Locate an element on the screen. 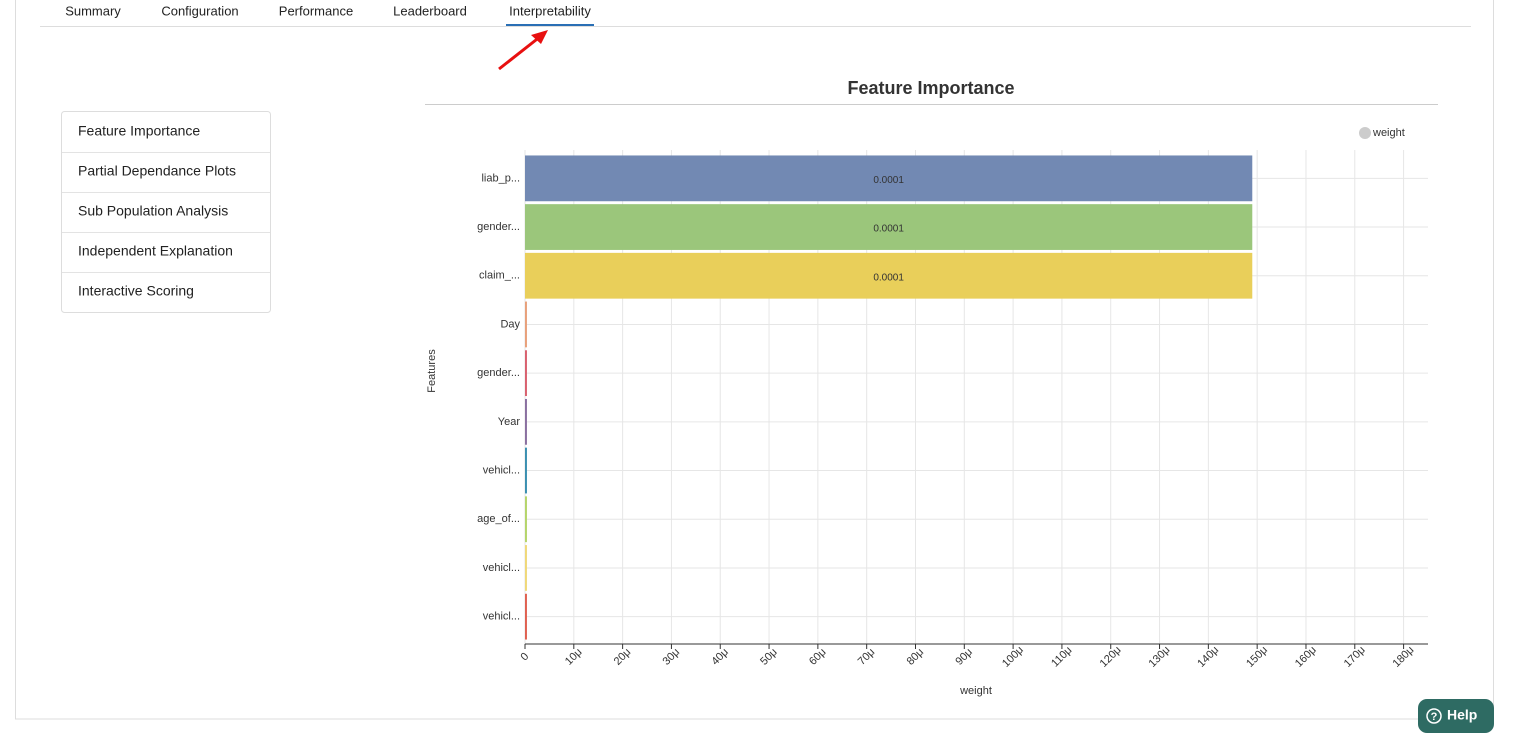 Image resolution: width=1513 pixels, height=734 pixels. help-icon is located at coordinates (1434, 716).